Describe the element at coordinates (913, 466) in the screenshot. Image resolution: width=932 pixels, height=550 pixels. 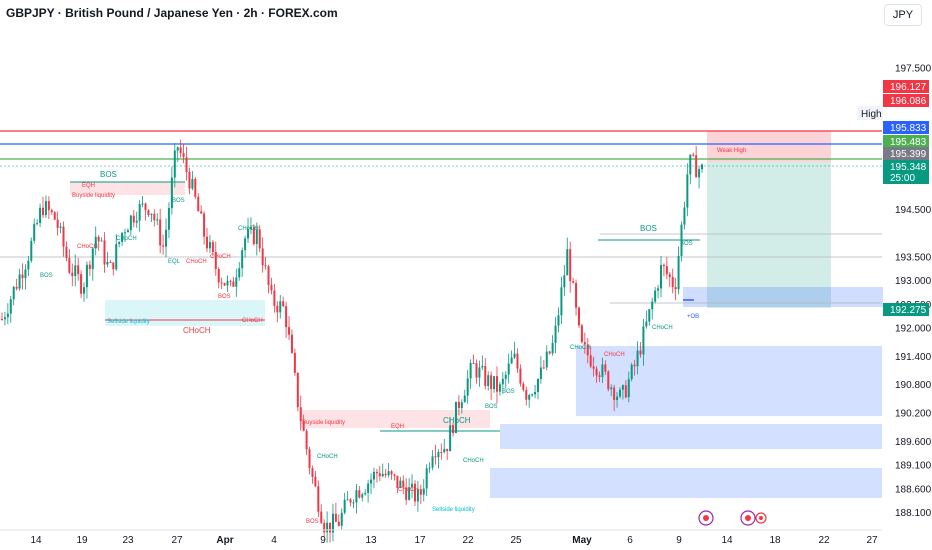
I see `price-tick-label: 189.100` at that location.